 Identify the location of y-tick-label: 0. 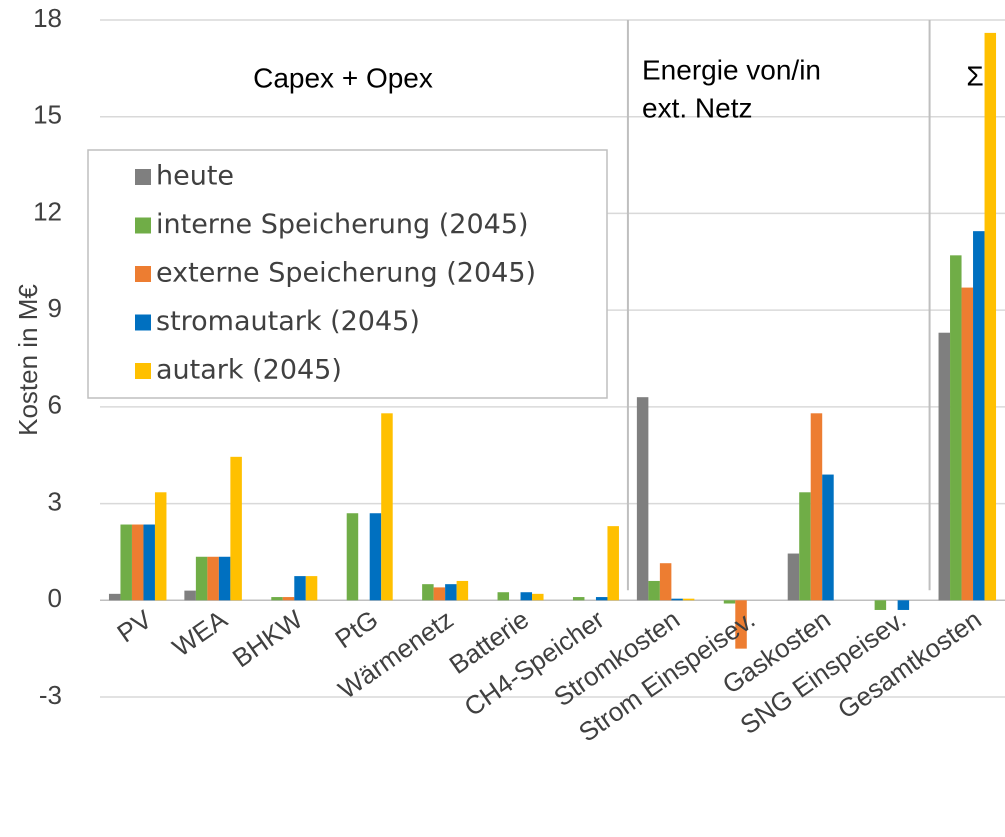
(55, 598).